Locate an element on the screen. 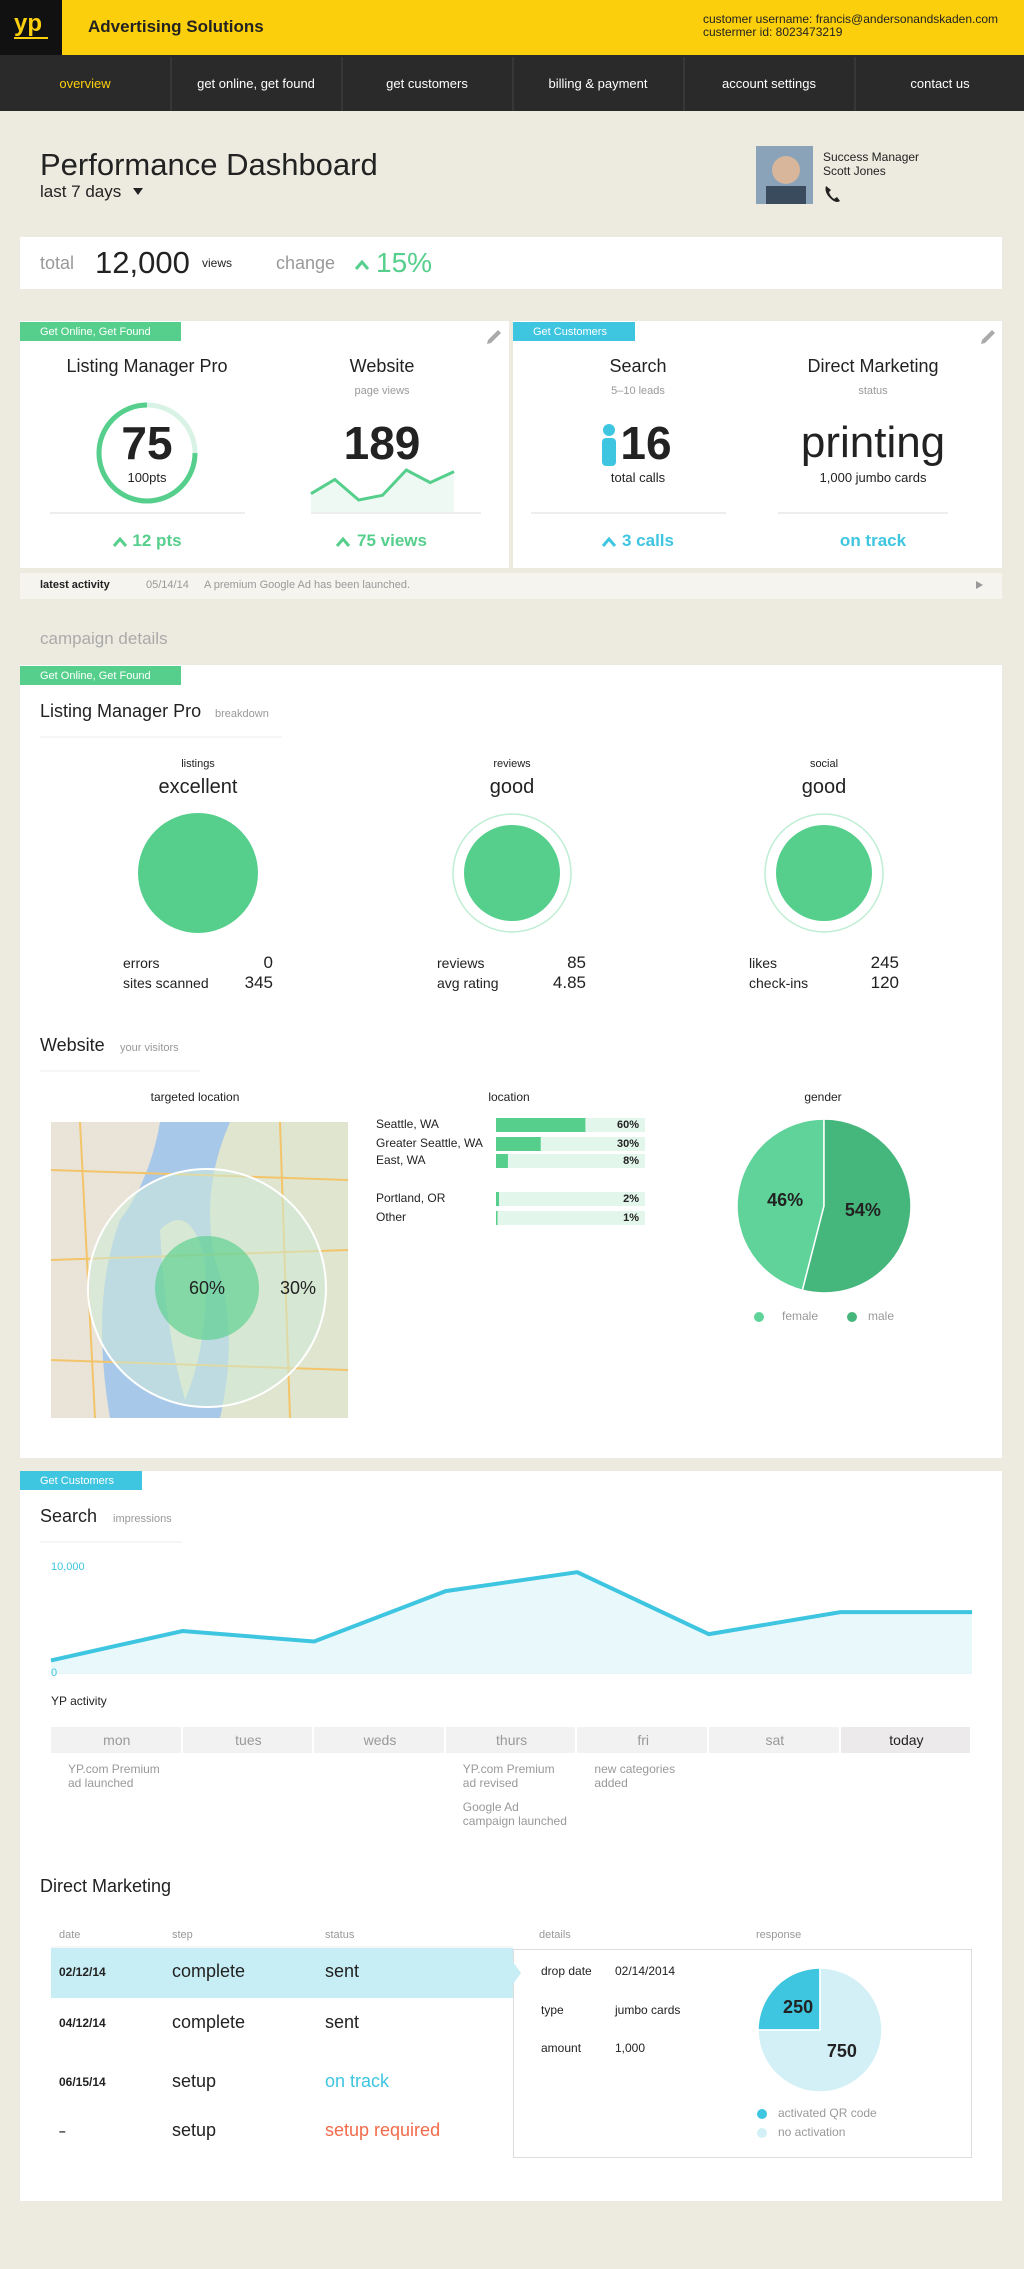  detail-label: amount is located at coordinates (561, 2048).